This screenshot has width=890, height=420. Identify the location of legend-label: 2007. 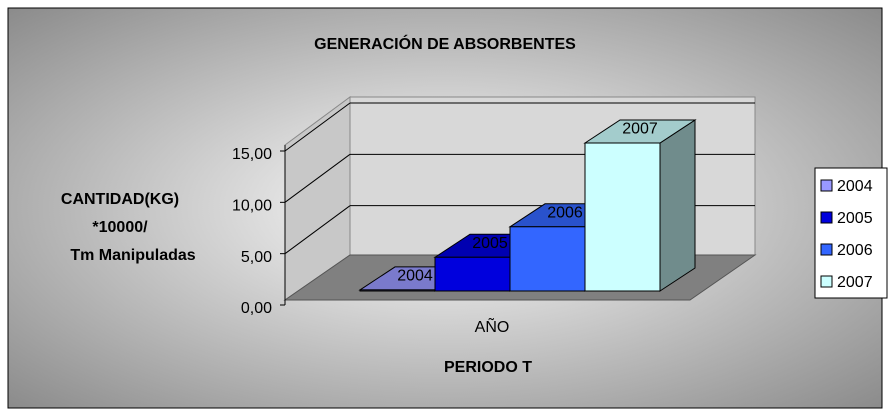
(855, 282).